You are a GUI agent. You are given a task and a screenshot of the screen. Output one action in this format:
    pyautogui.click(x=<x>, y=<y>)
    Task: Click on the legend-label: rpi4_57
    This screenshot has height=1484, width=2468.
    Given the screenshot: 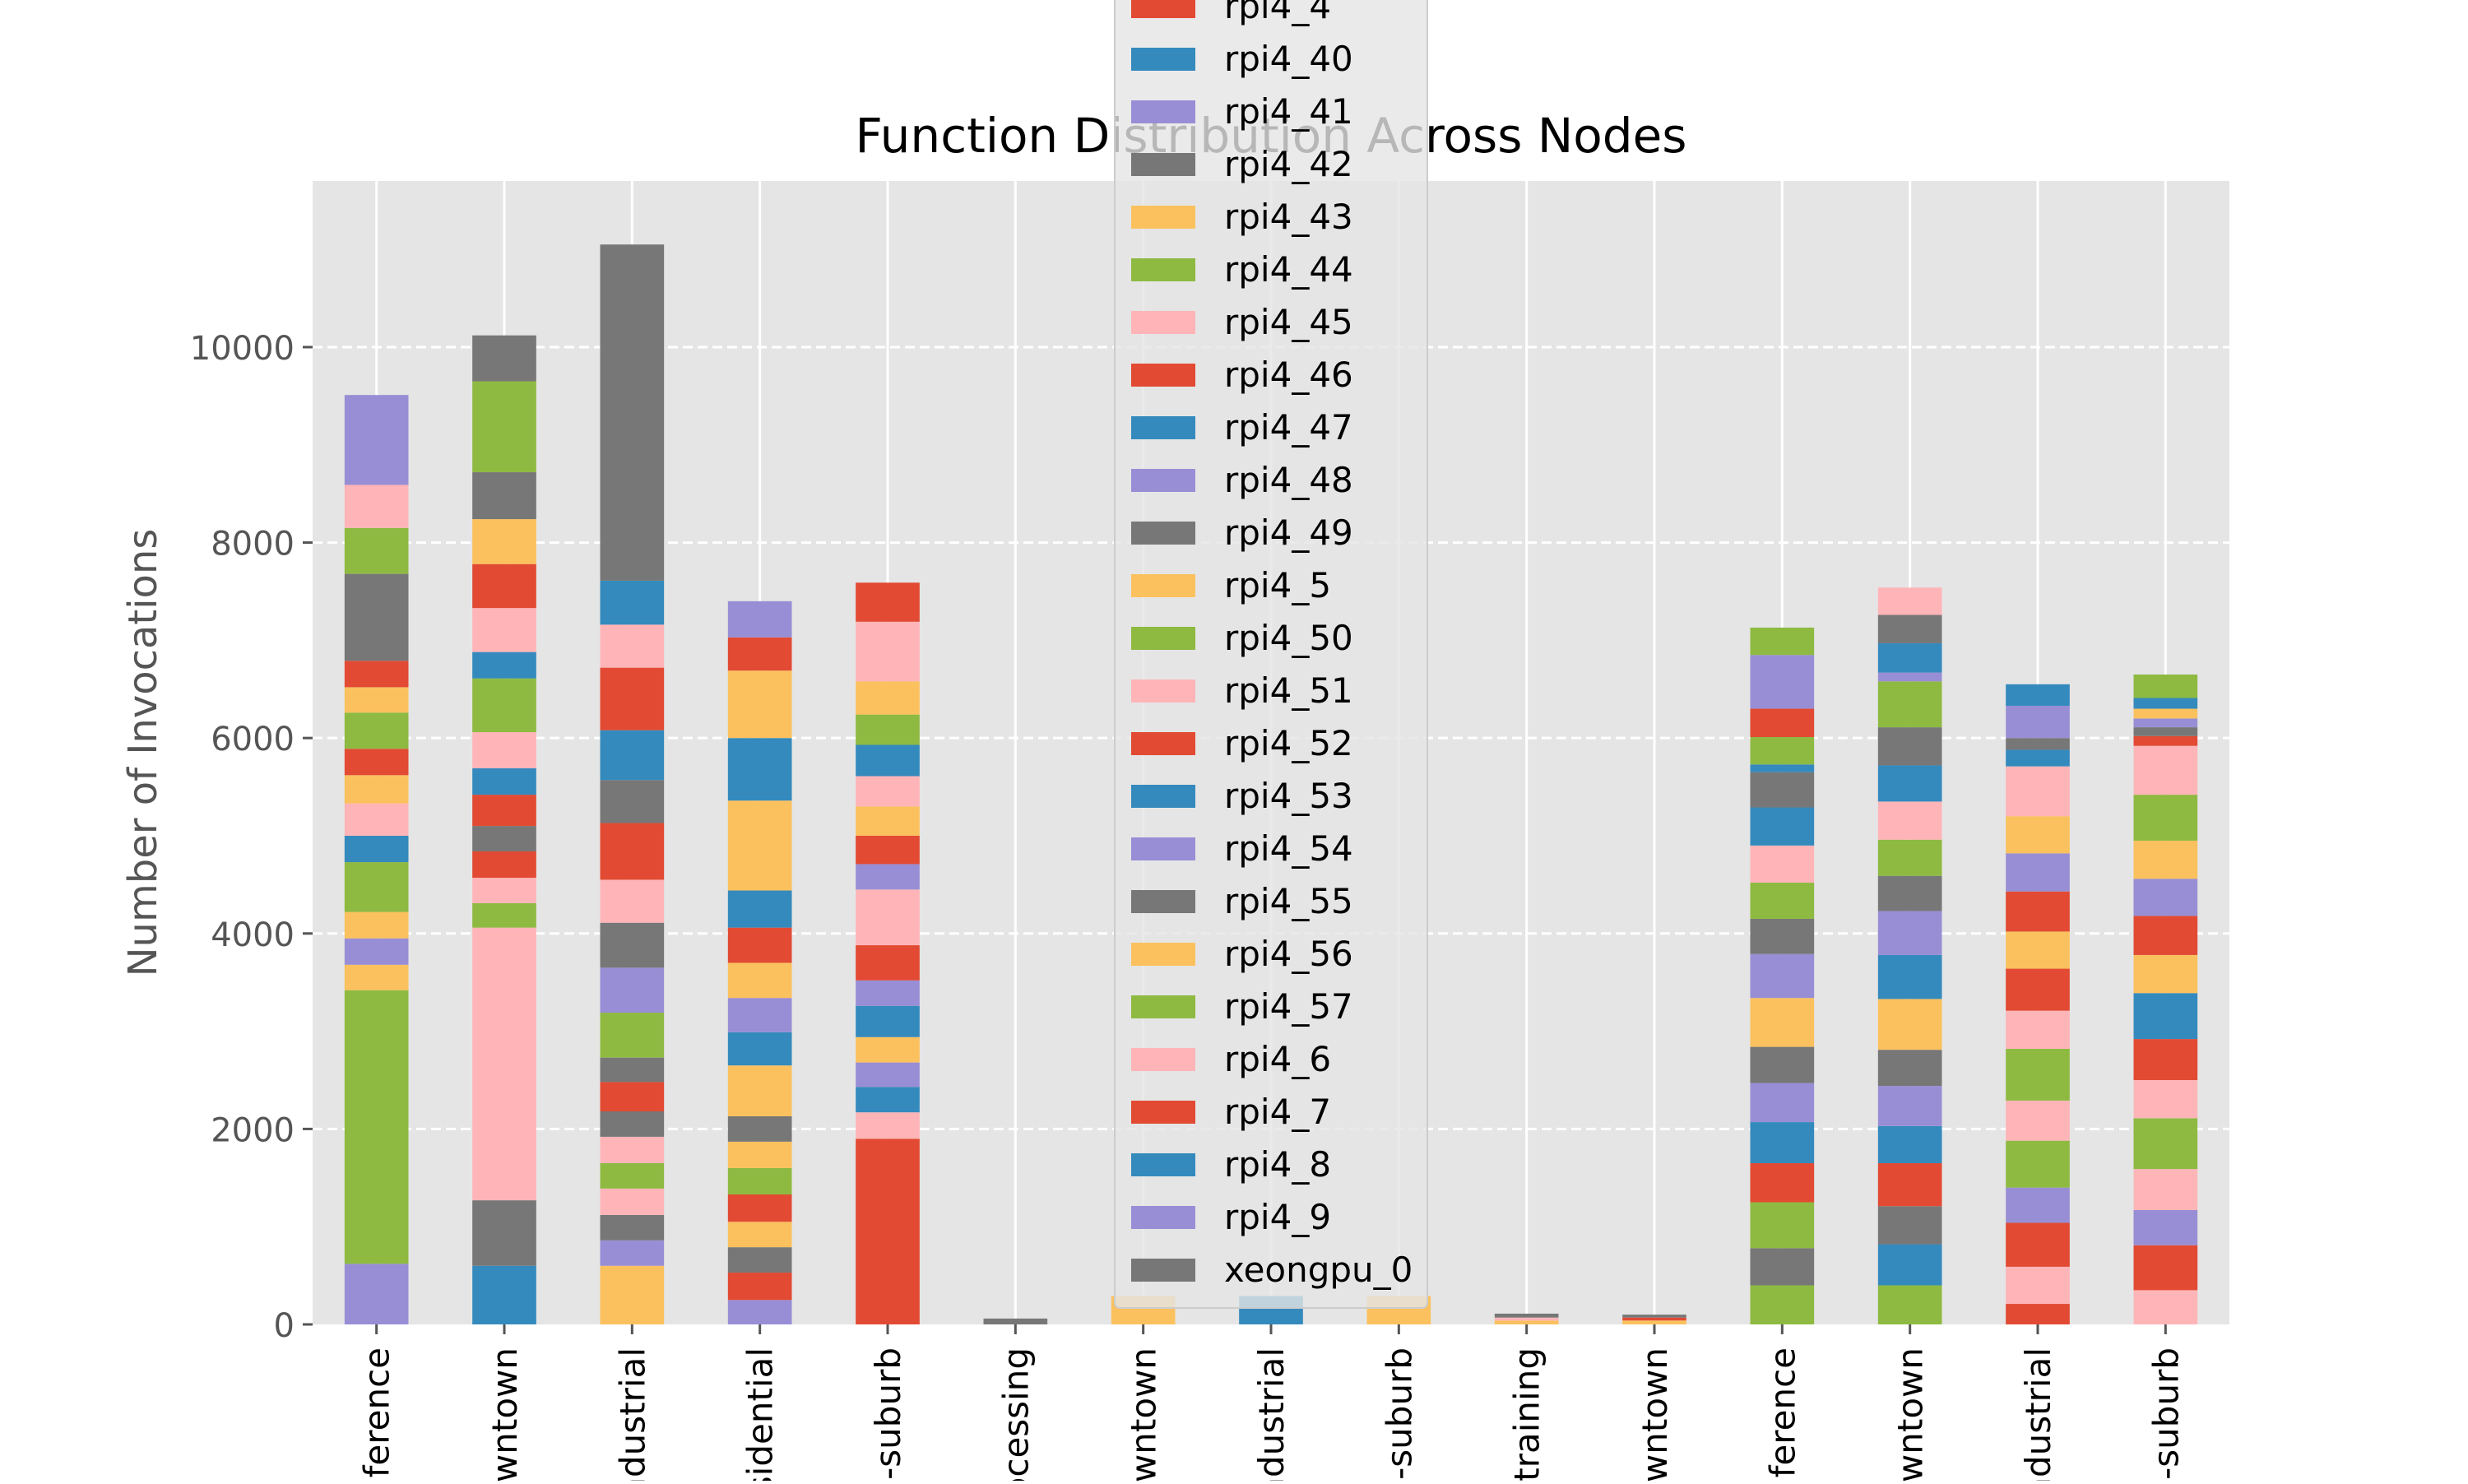 What is the action you would take?
    pyautogui.click(x=1288, y=1007)
    